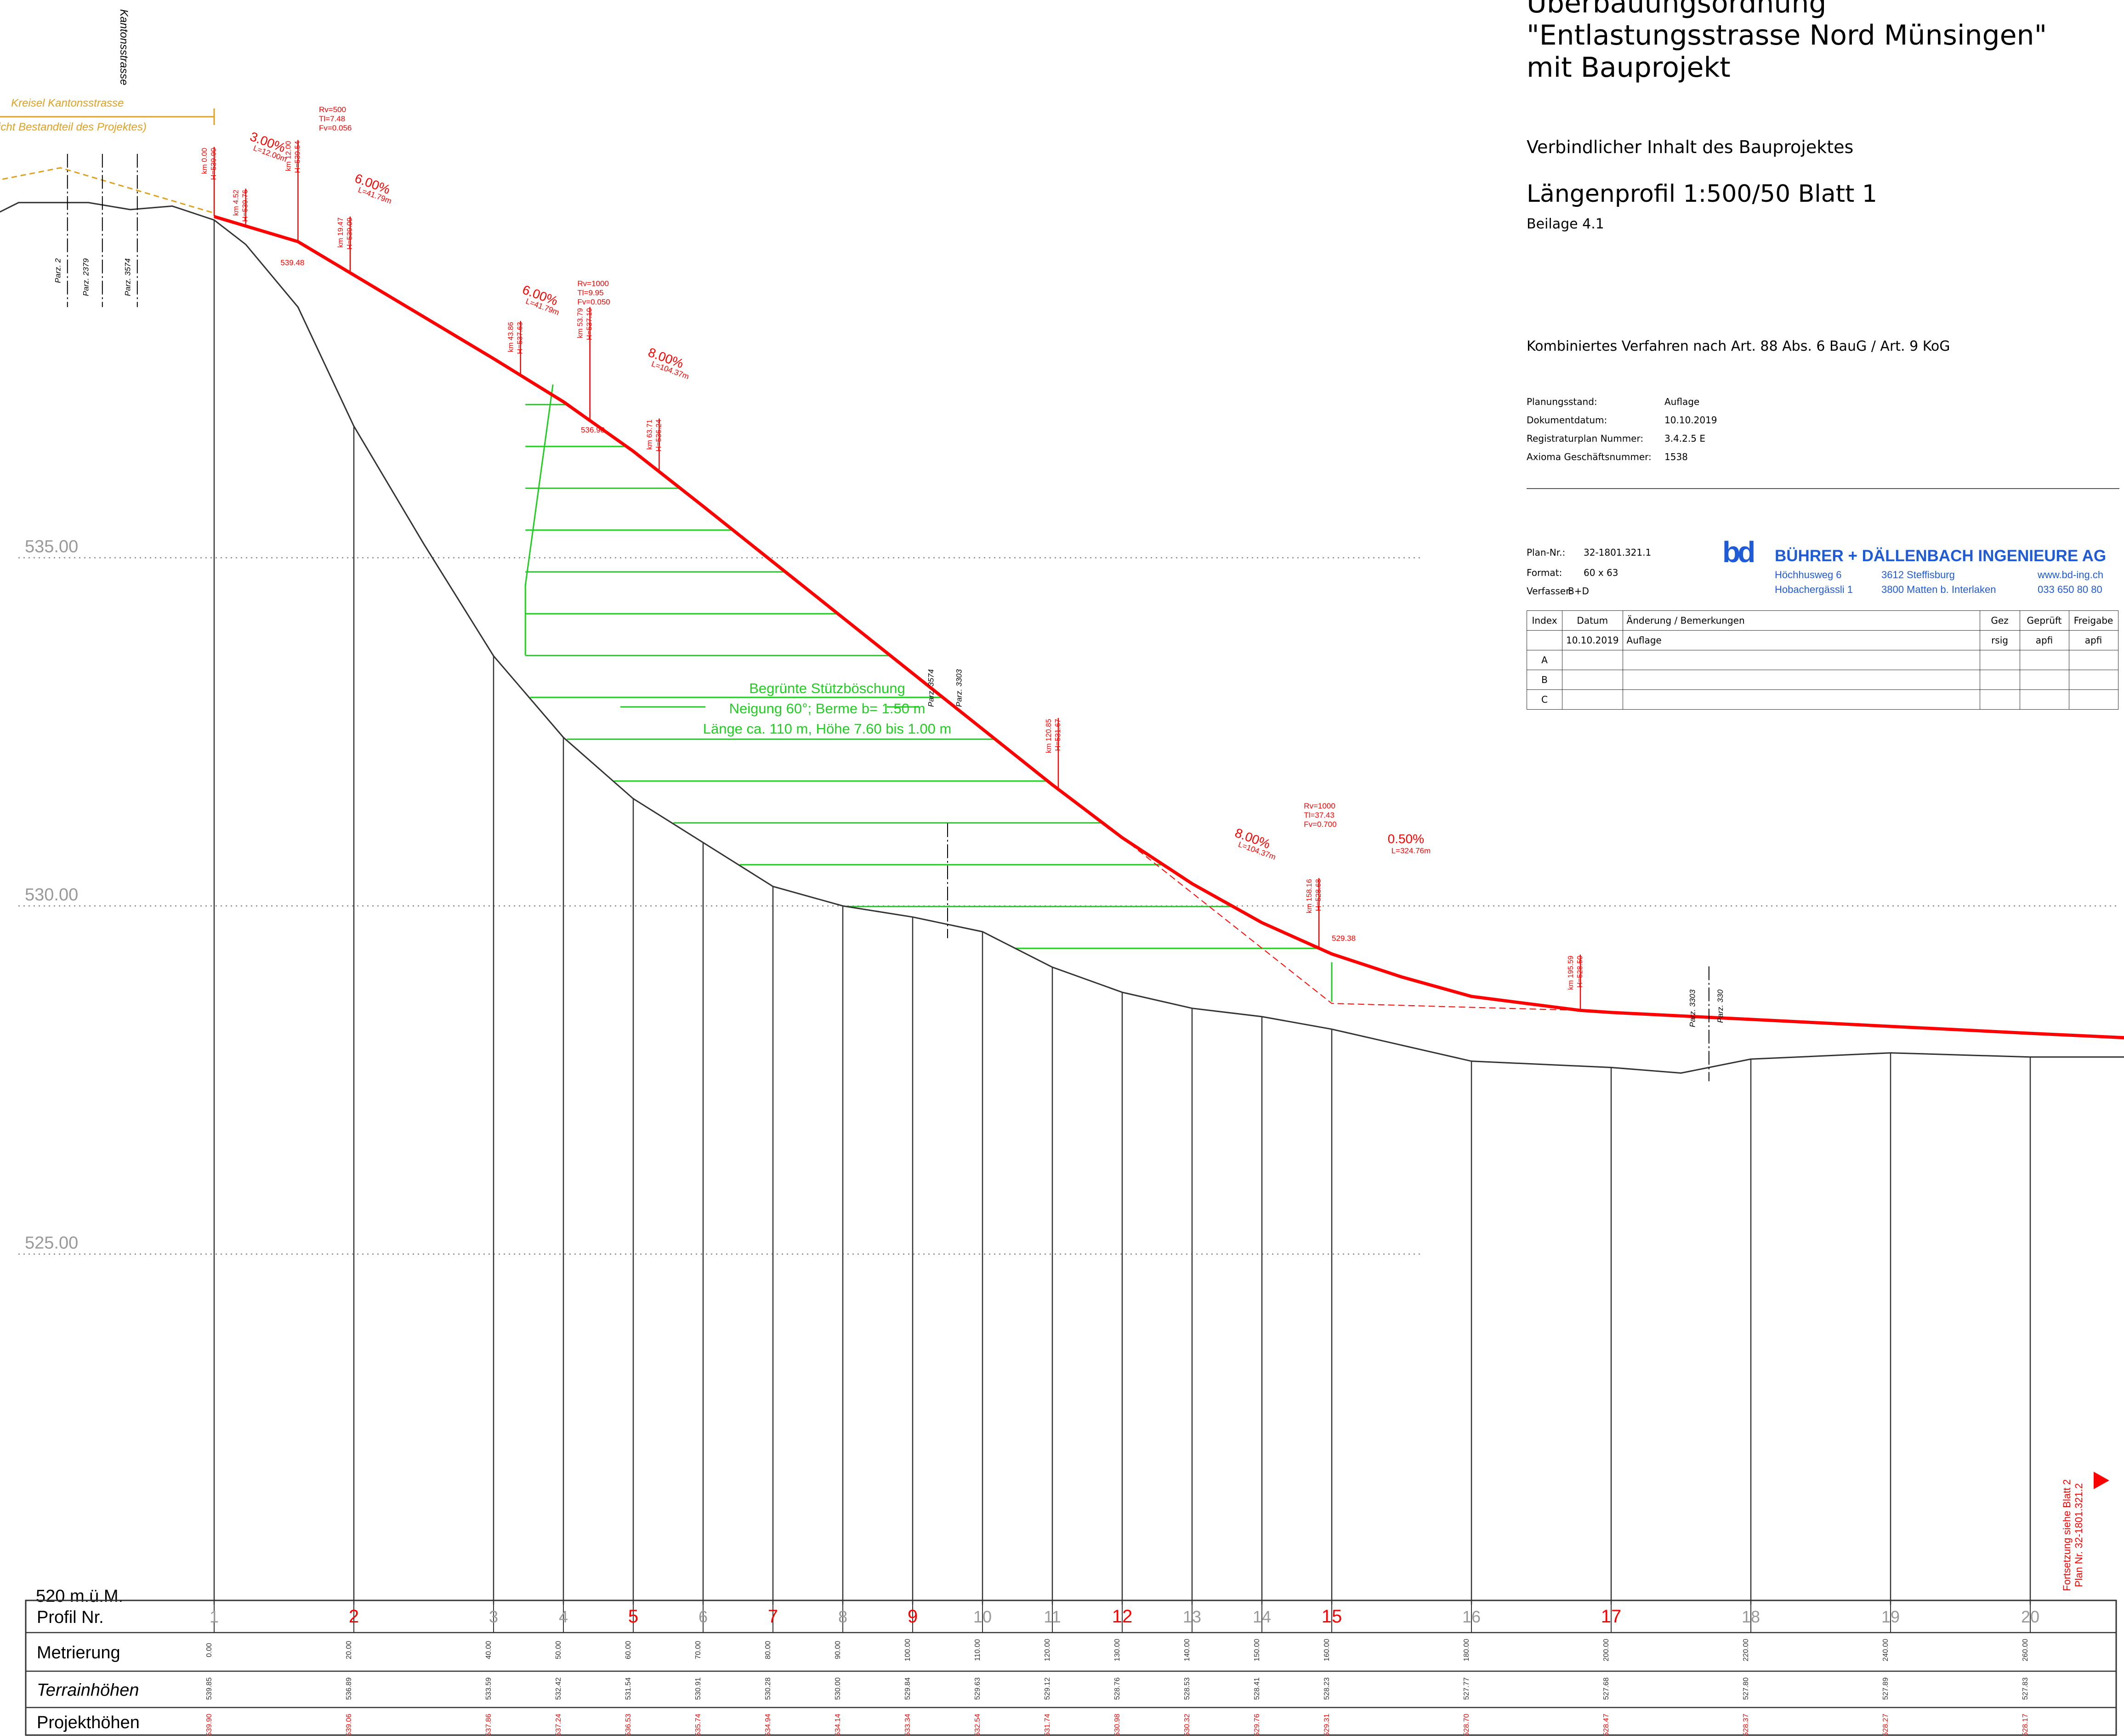 The width and height of the screenshot is (2124, 1736). Describe the element at coordinates (349, 1650) in the screenshot. I see `band-metrierung: 20.00` at that location.